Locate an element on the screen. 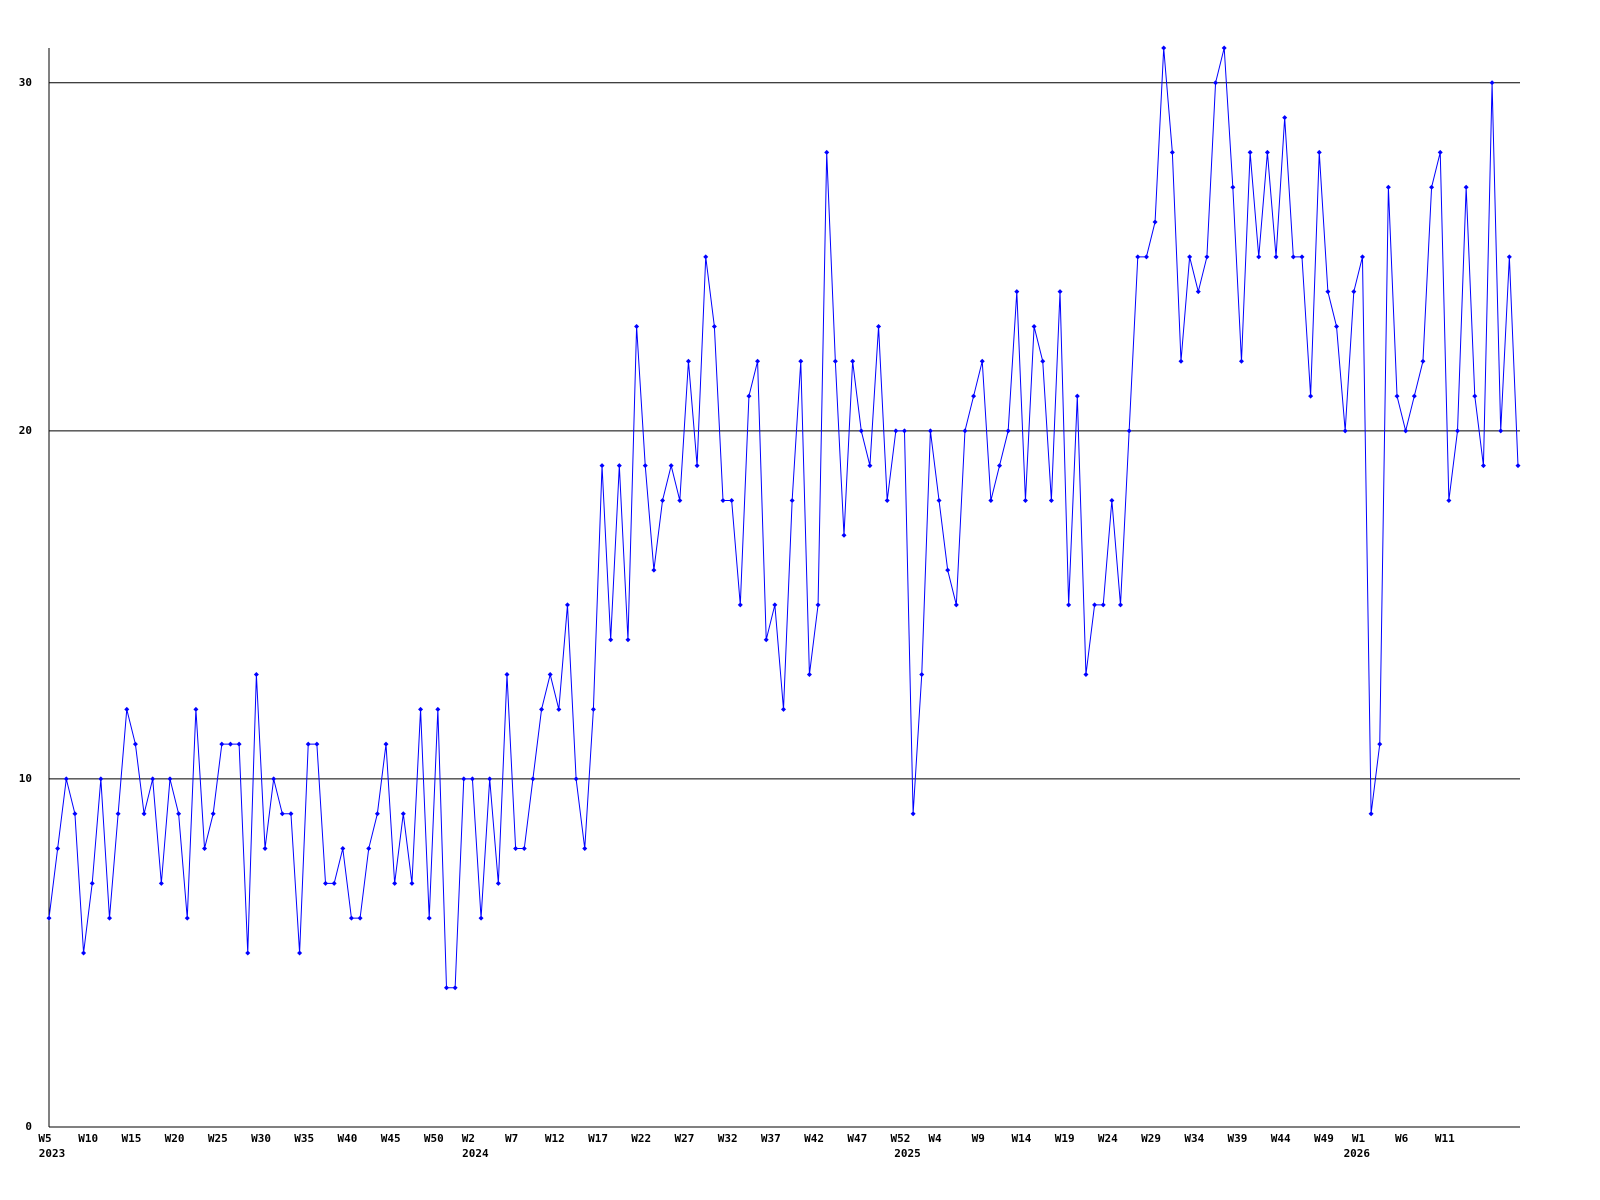 The height and width of the screenshot is (1200, 1600). x-tick-label: W49 is located at coordinates (1324, 1138).